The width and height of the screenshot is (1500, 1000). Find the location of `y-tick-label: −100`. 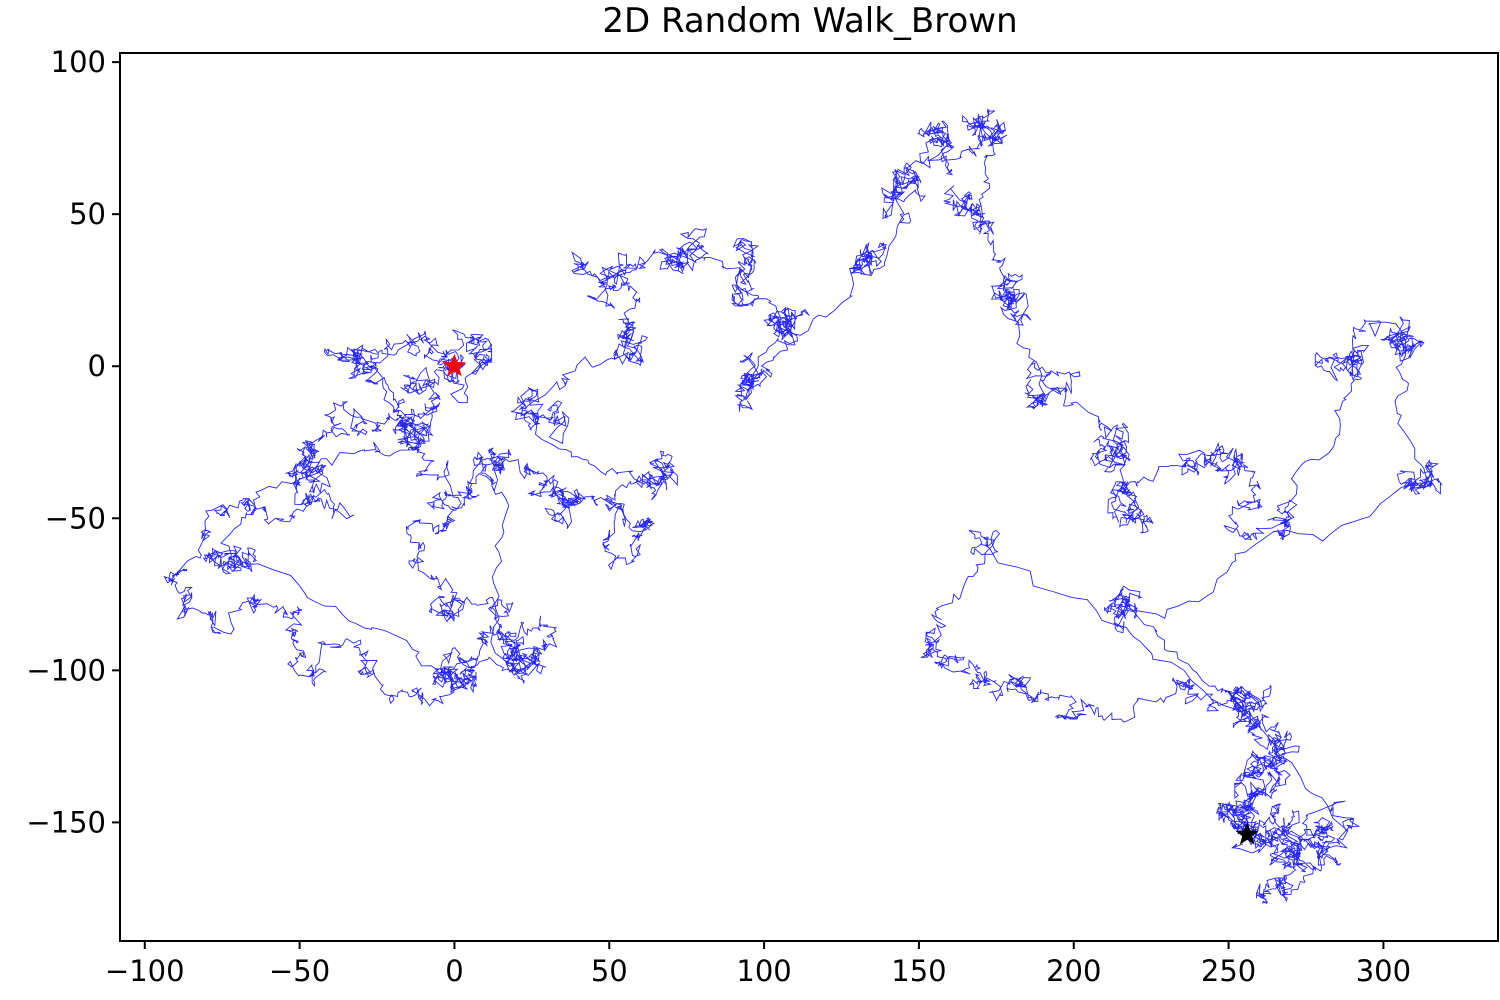

y-tick-label: −100 is located at coordinates (66, 670).